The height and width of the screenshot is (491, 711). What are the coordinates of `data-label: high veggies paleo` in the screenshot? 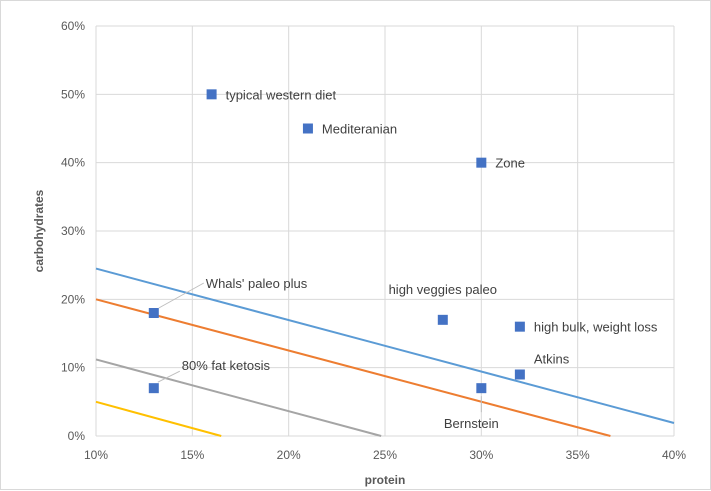 It's located at (443, 289).